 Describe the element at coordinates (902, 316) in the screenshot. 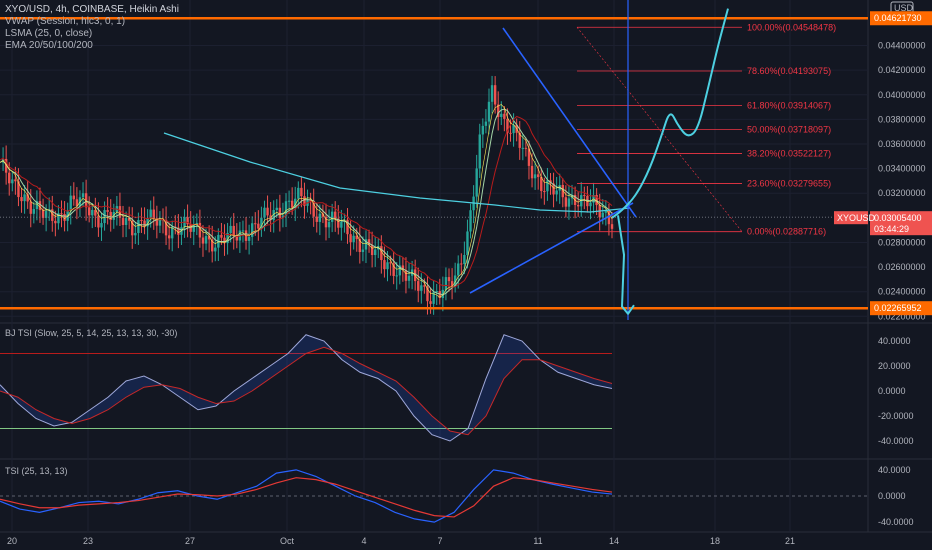

I see `price-tick-label: 0.02200000` at that location.